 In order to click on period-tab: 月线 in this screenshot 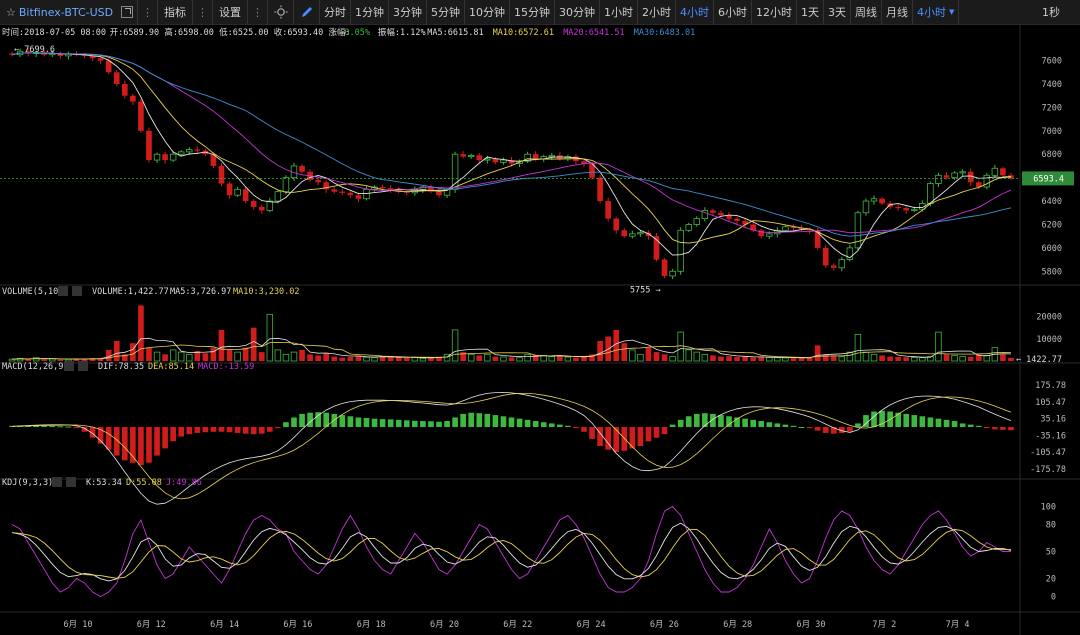, I will do `click(897, 12)`.